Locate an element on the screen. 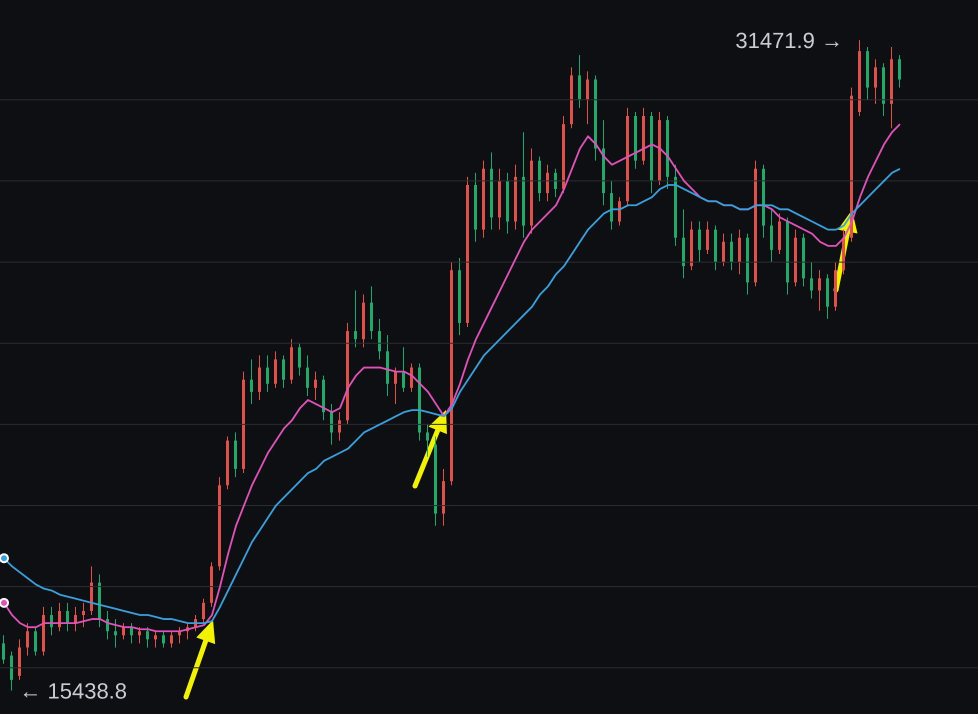  annotation: 31471.9 → is located at coordinates (789, 40).